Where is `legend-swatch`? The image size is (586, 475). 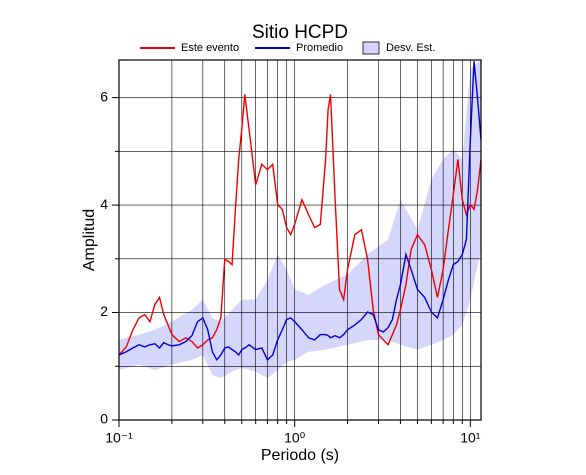 legend-swatch is located at coordinates (371, 48).